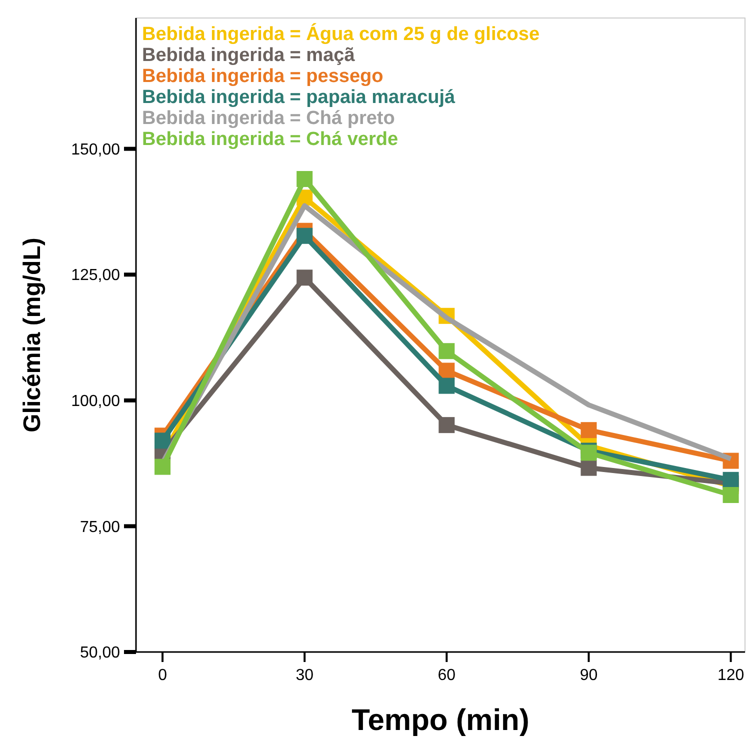  I want to click on x-tick-label: 120, so click(730, 675).